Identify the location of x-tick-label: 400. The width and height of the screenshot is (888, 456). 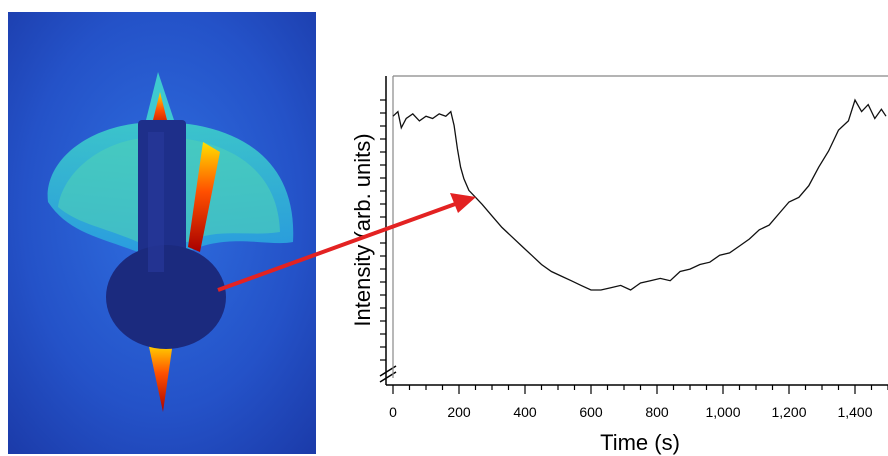
(525, 412).